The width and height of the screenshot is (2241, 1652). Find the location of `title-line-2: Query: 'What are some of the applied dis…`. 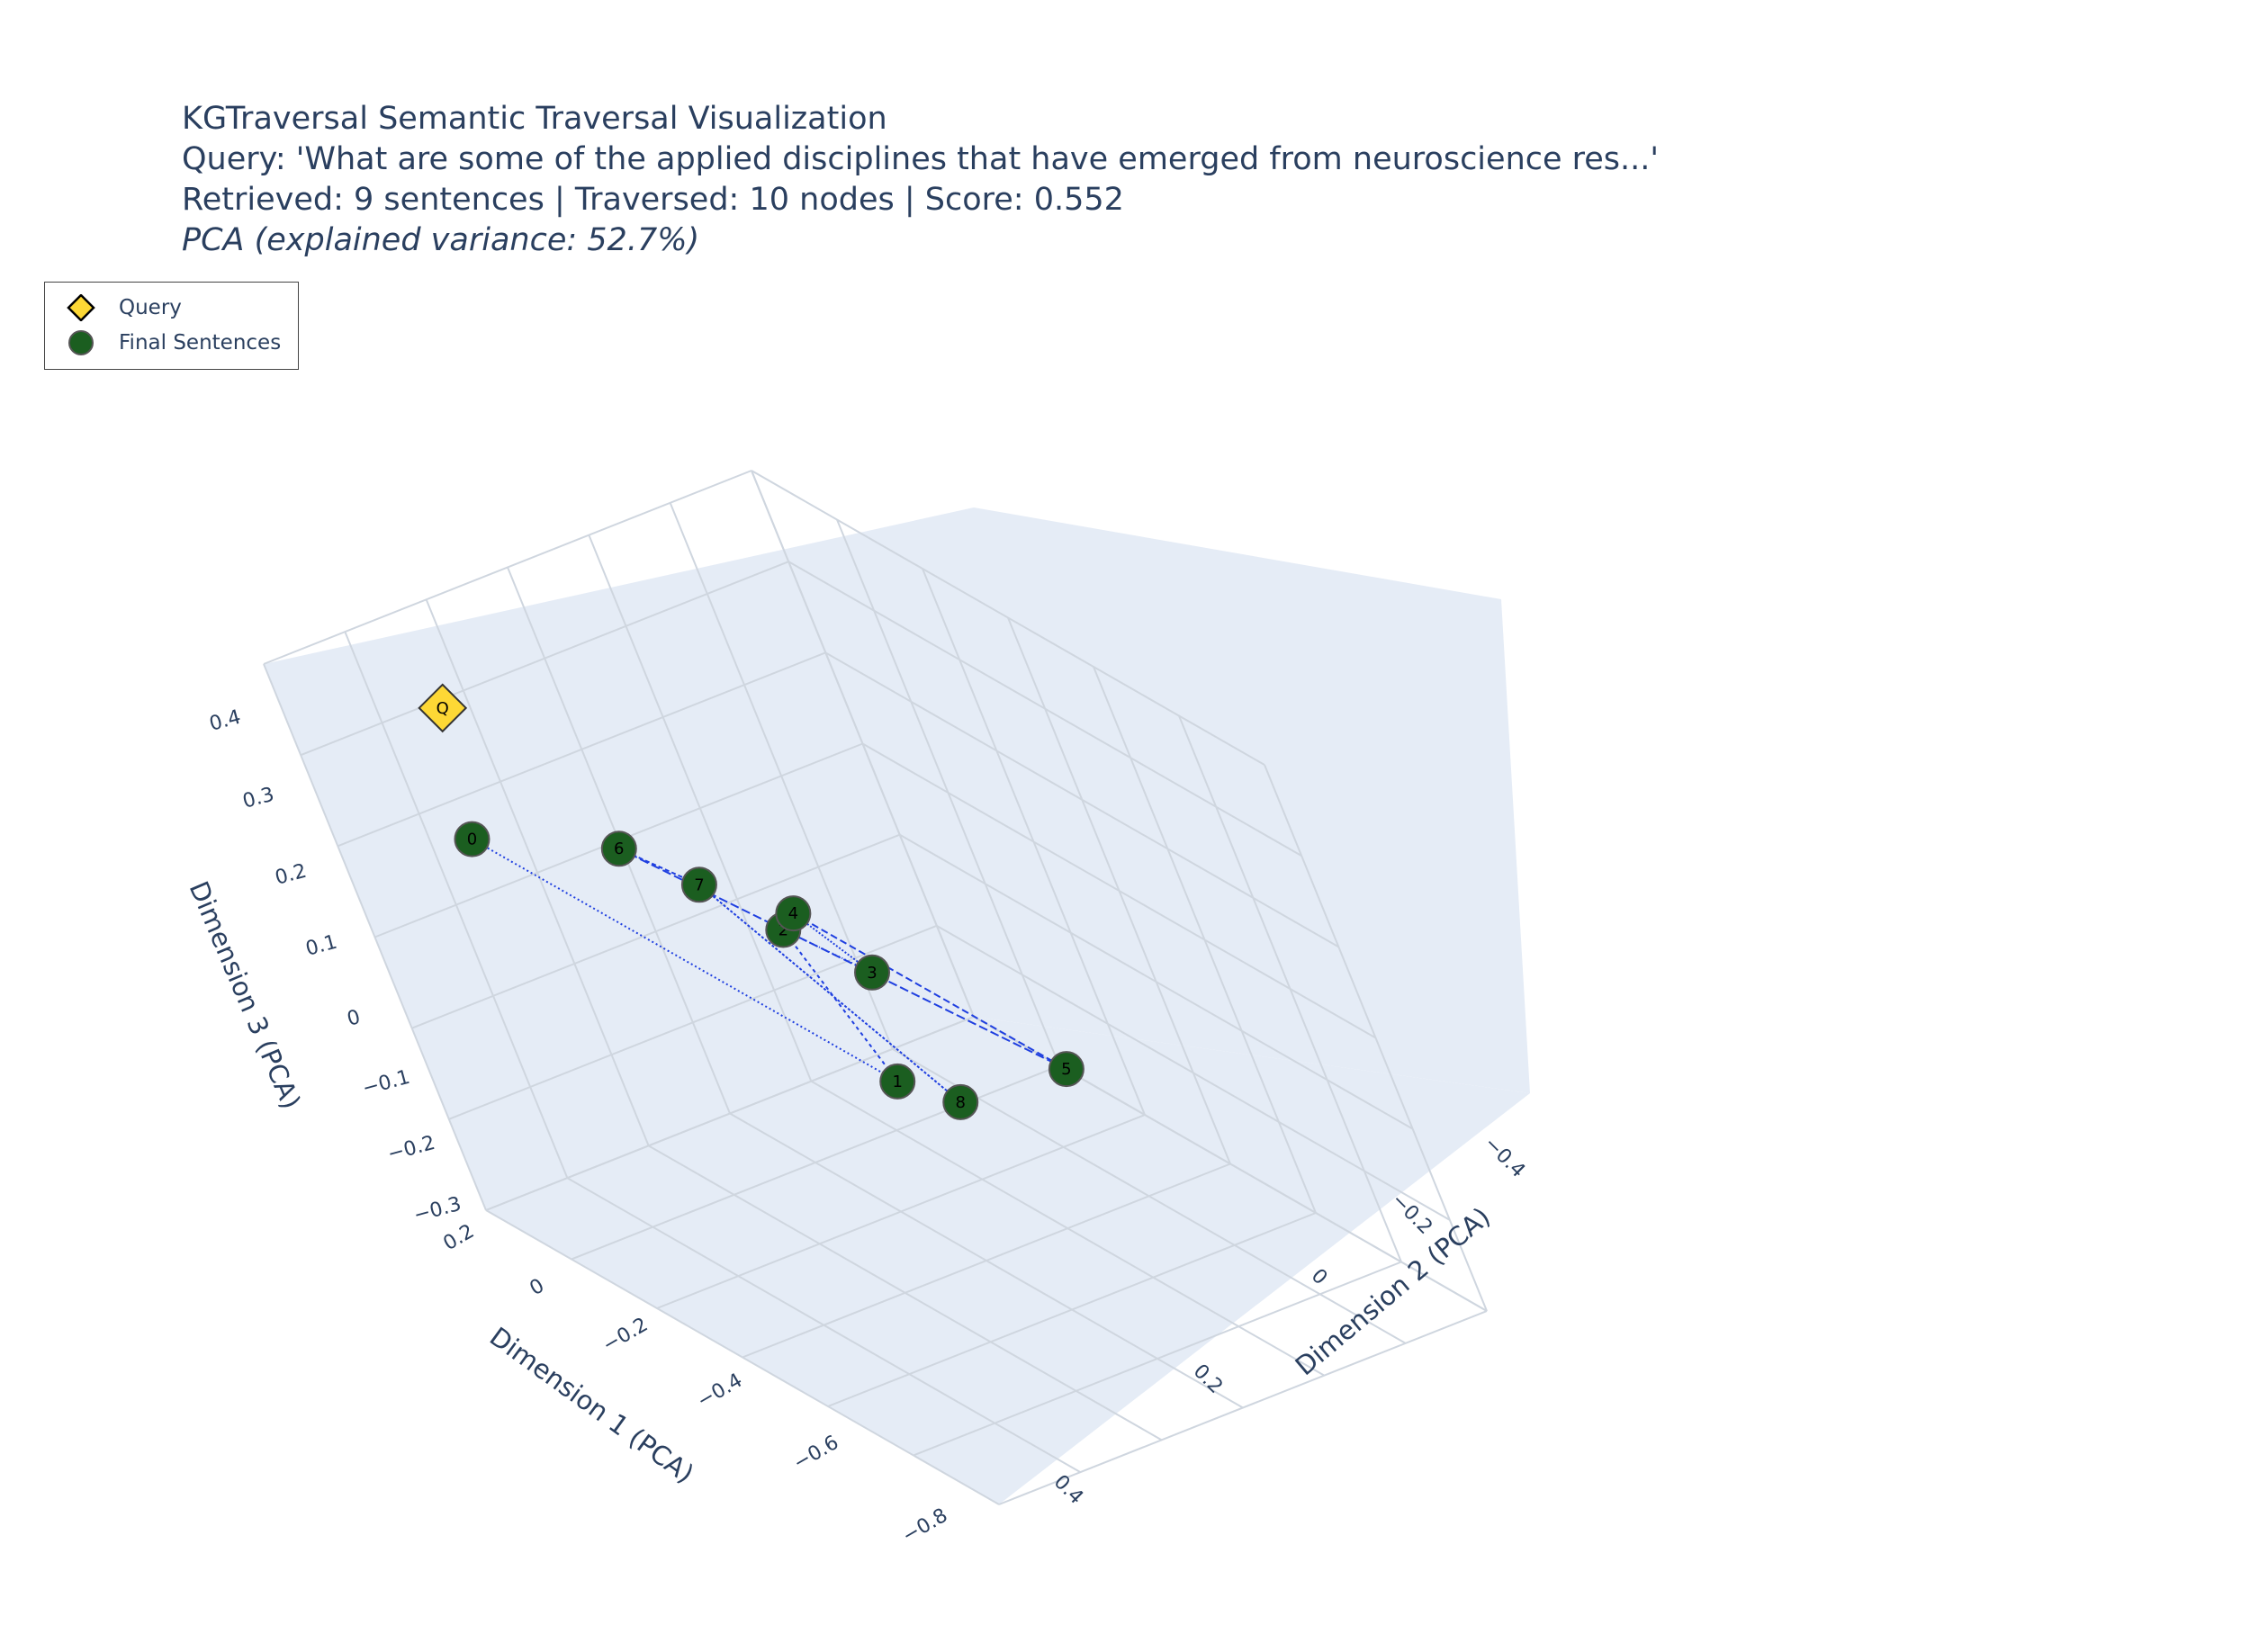

title-line-2: Query: 'What are some of the applied dis… is located at coordinates (921, 159).